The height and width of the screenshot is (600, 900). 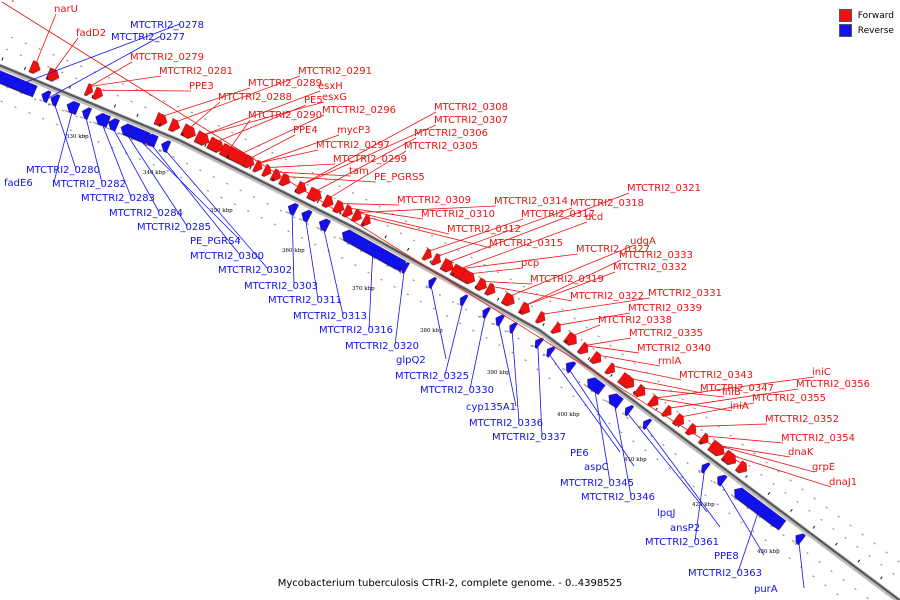 I want to click on reverse-label-29: PPE8, so click(x=726, y=556).